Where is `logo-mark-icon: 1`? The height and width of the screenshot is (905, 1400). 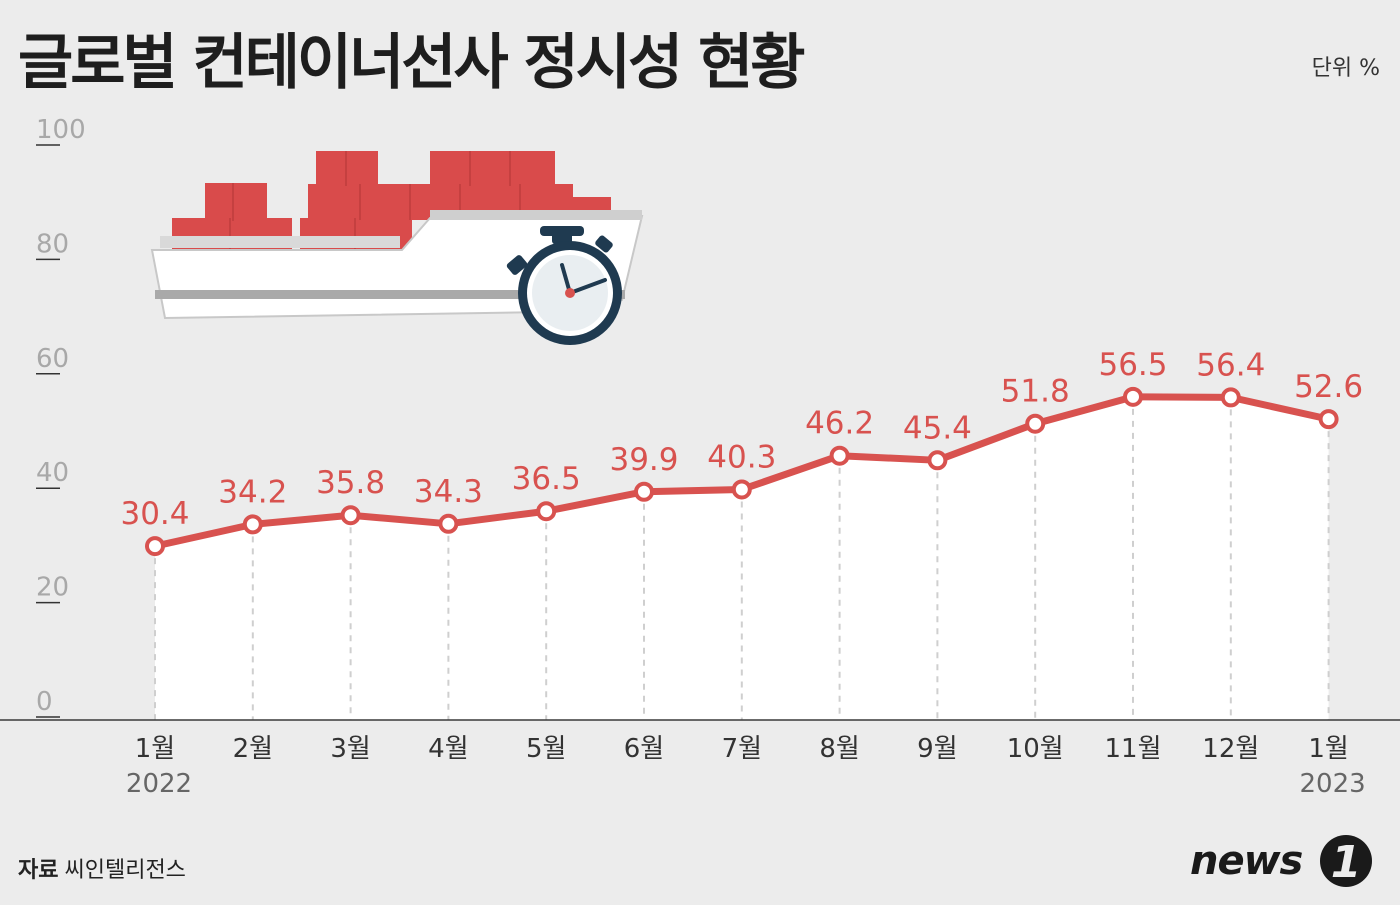
logo-mark-icon: 1 is located at coordinates (1346, 861).